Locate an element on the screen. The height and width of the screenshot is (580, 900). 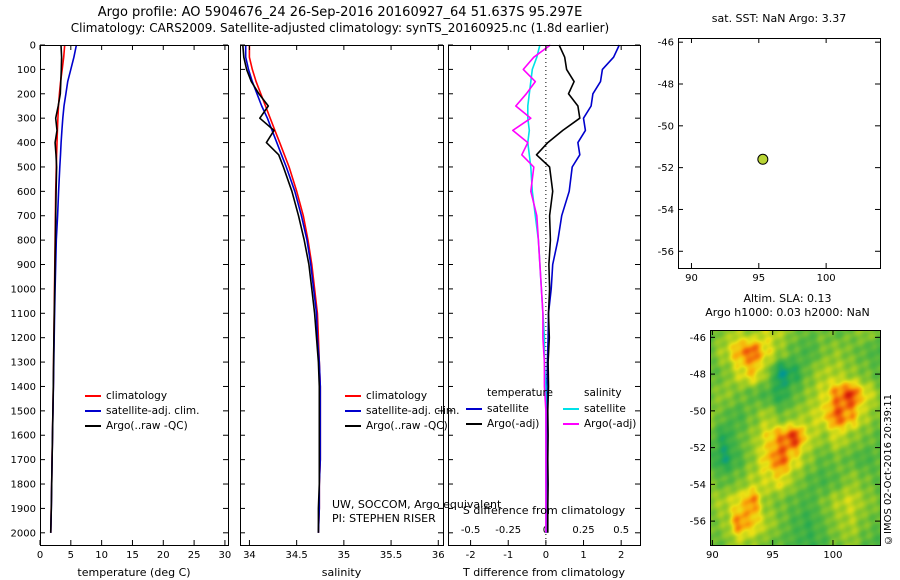
sla-heatmap-image is located at coordinates (795, 437).